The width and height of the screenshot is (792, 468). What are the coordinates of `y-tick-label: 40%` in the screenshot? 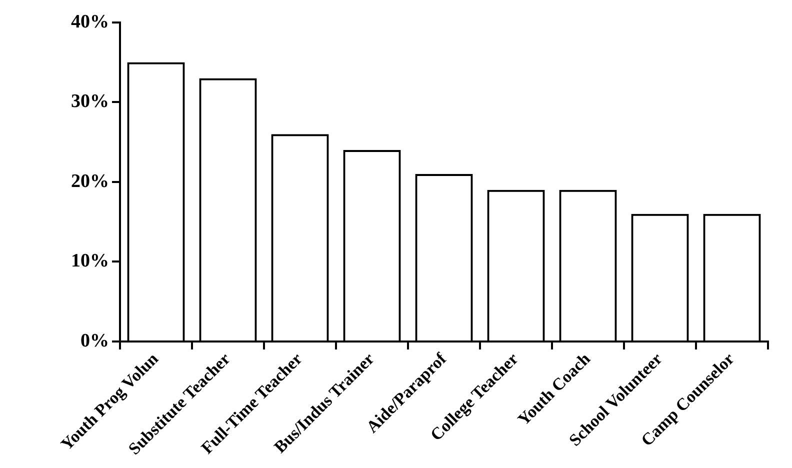 It's located at (90, 21).